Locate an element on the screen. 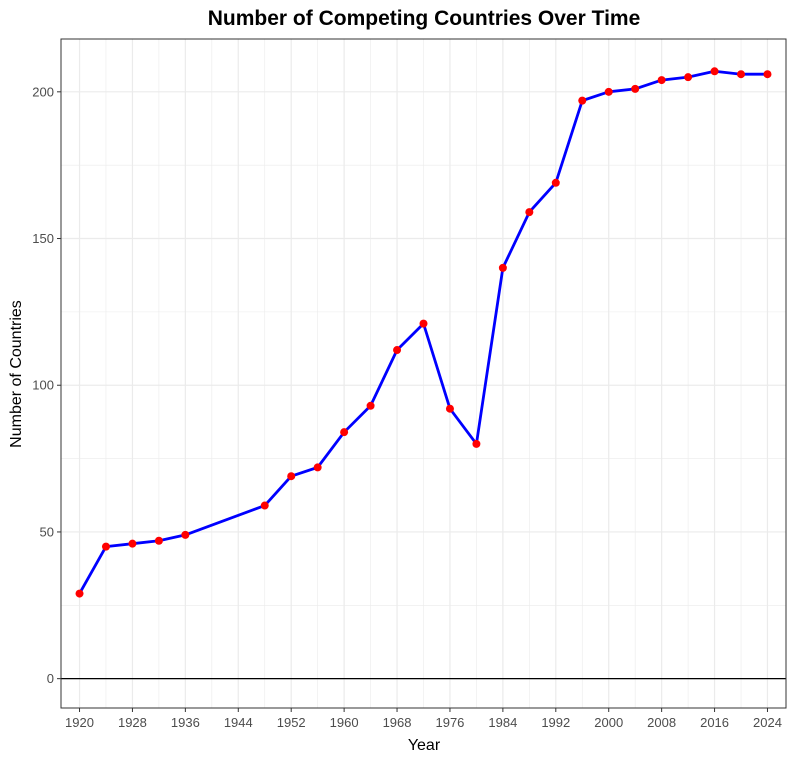 The width and height of the screenshot is (795, 767). y-axis-title: Number of Countries is located at coordinates (16, 374).